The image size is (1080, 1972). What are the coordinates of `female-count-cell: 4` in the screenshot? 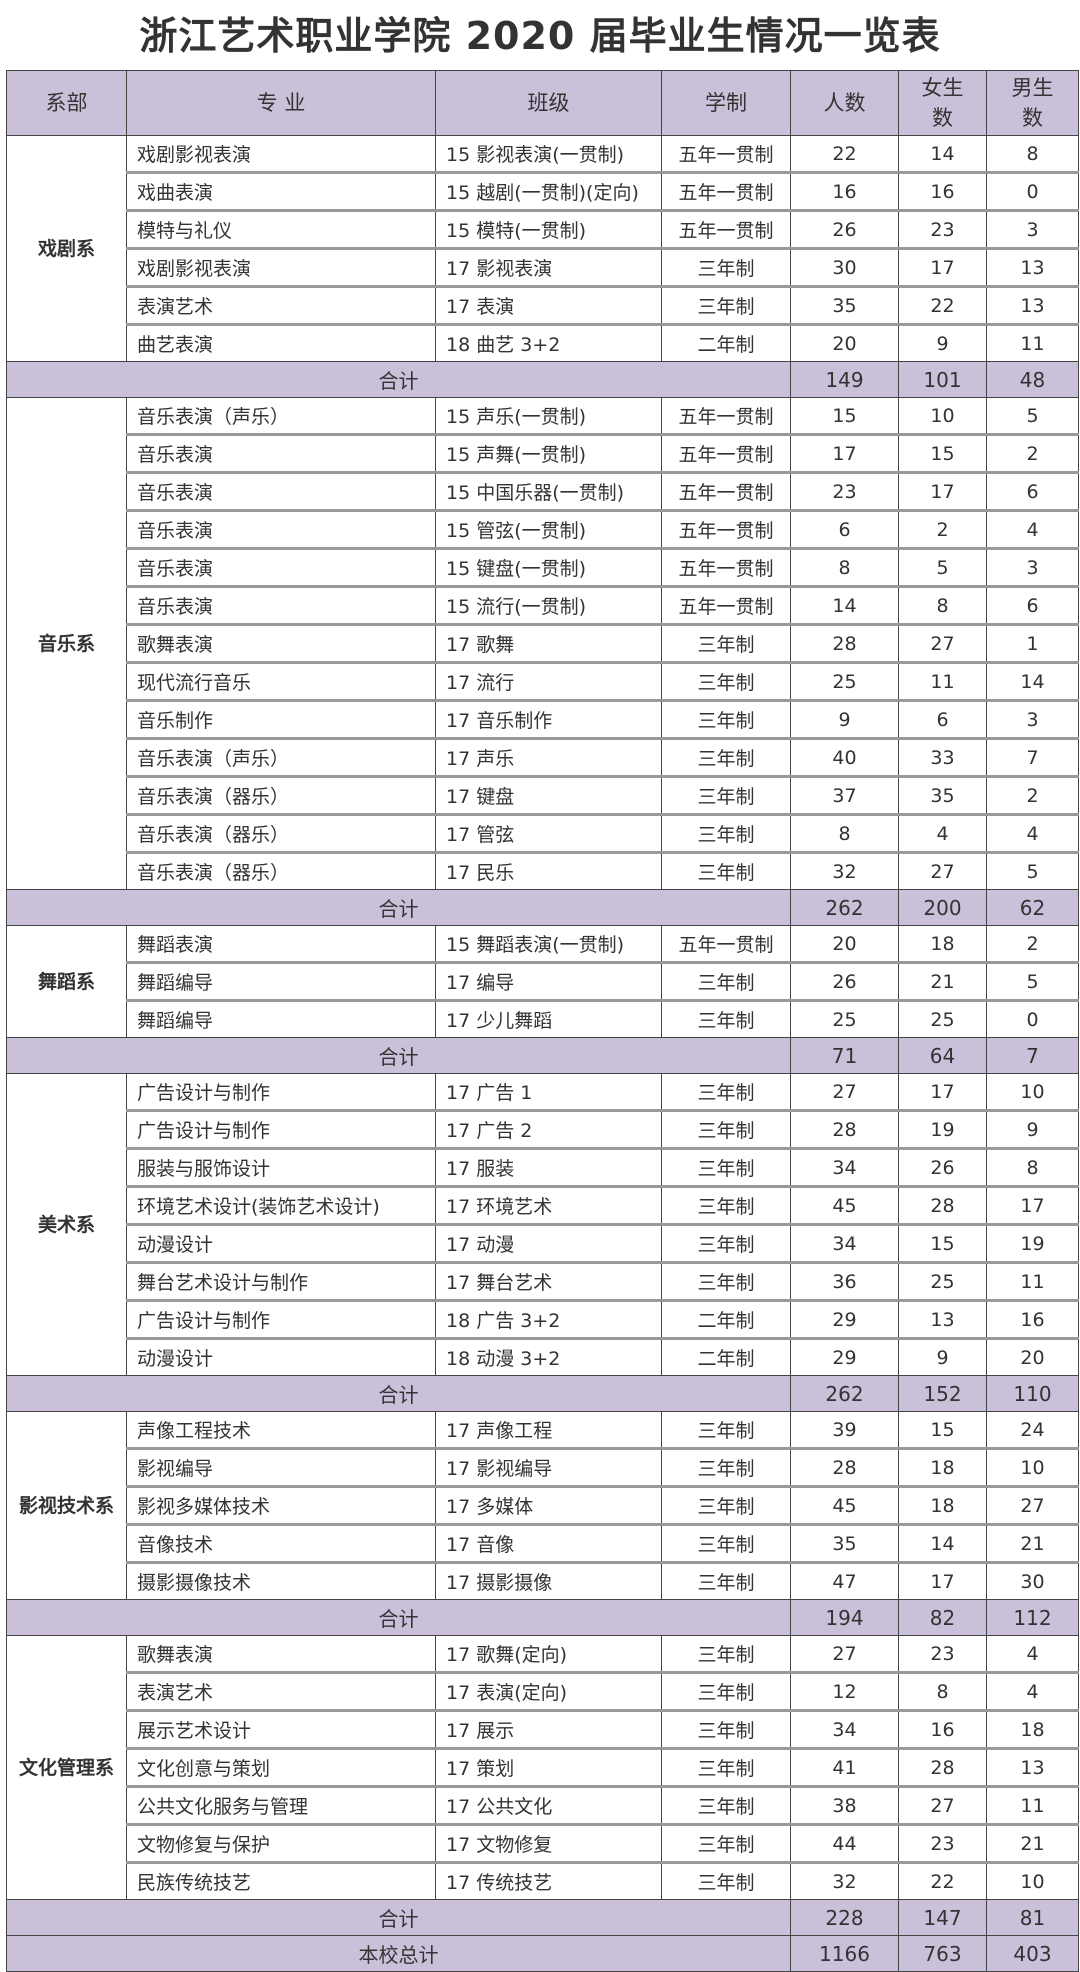 It's located at (942, 833).